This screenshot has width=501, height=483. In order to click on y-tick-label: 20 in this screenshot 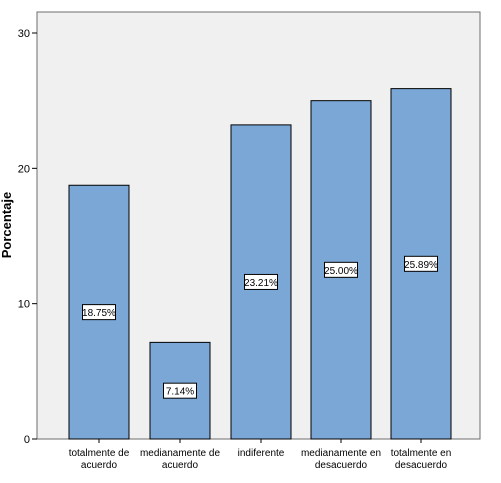, I will do `click(24, 169)`.